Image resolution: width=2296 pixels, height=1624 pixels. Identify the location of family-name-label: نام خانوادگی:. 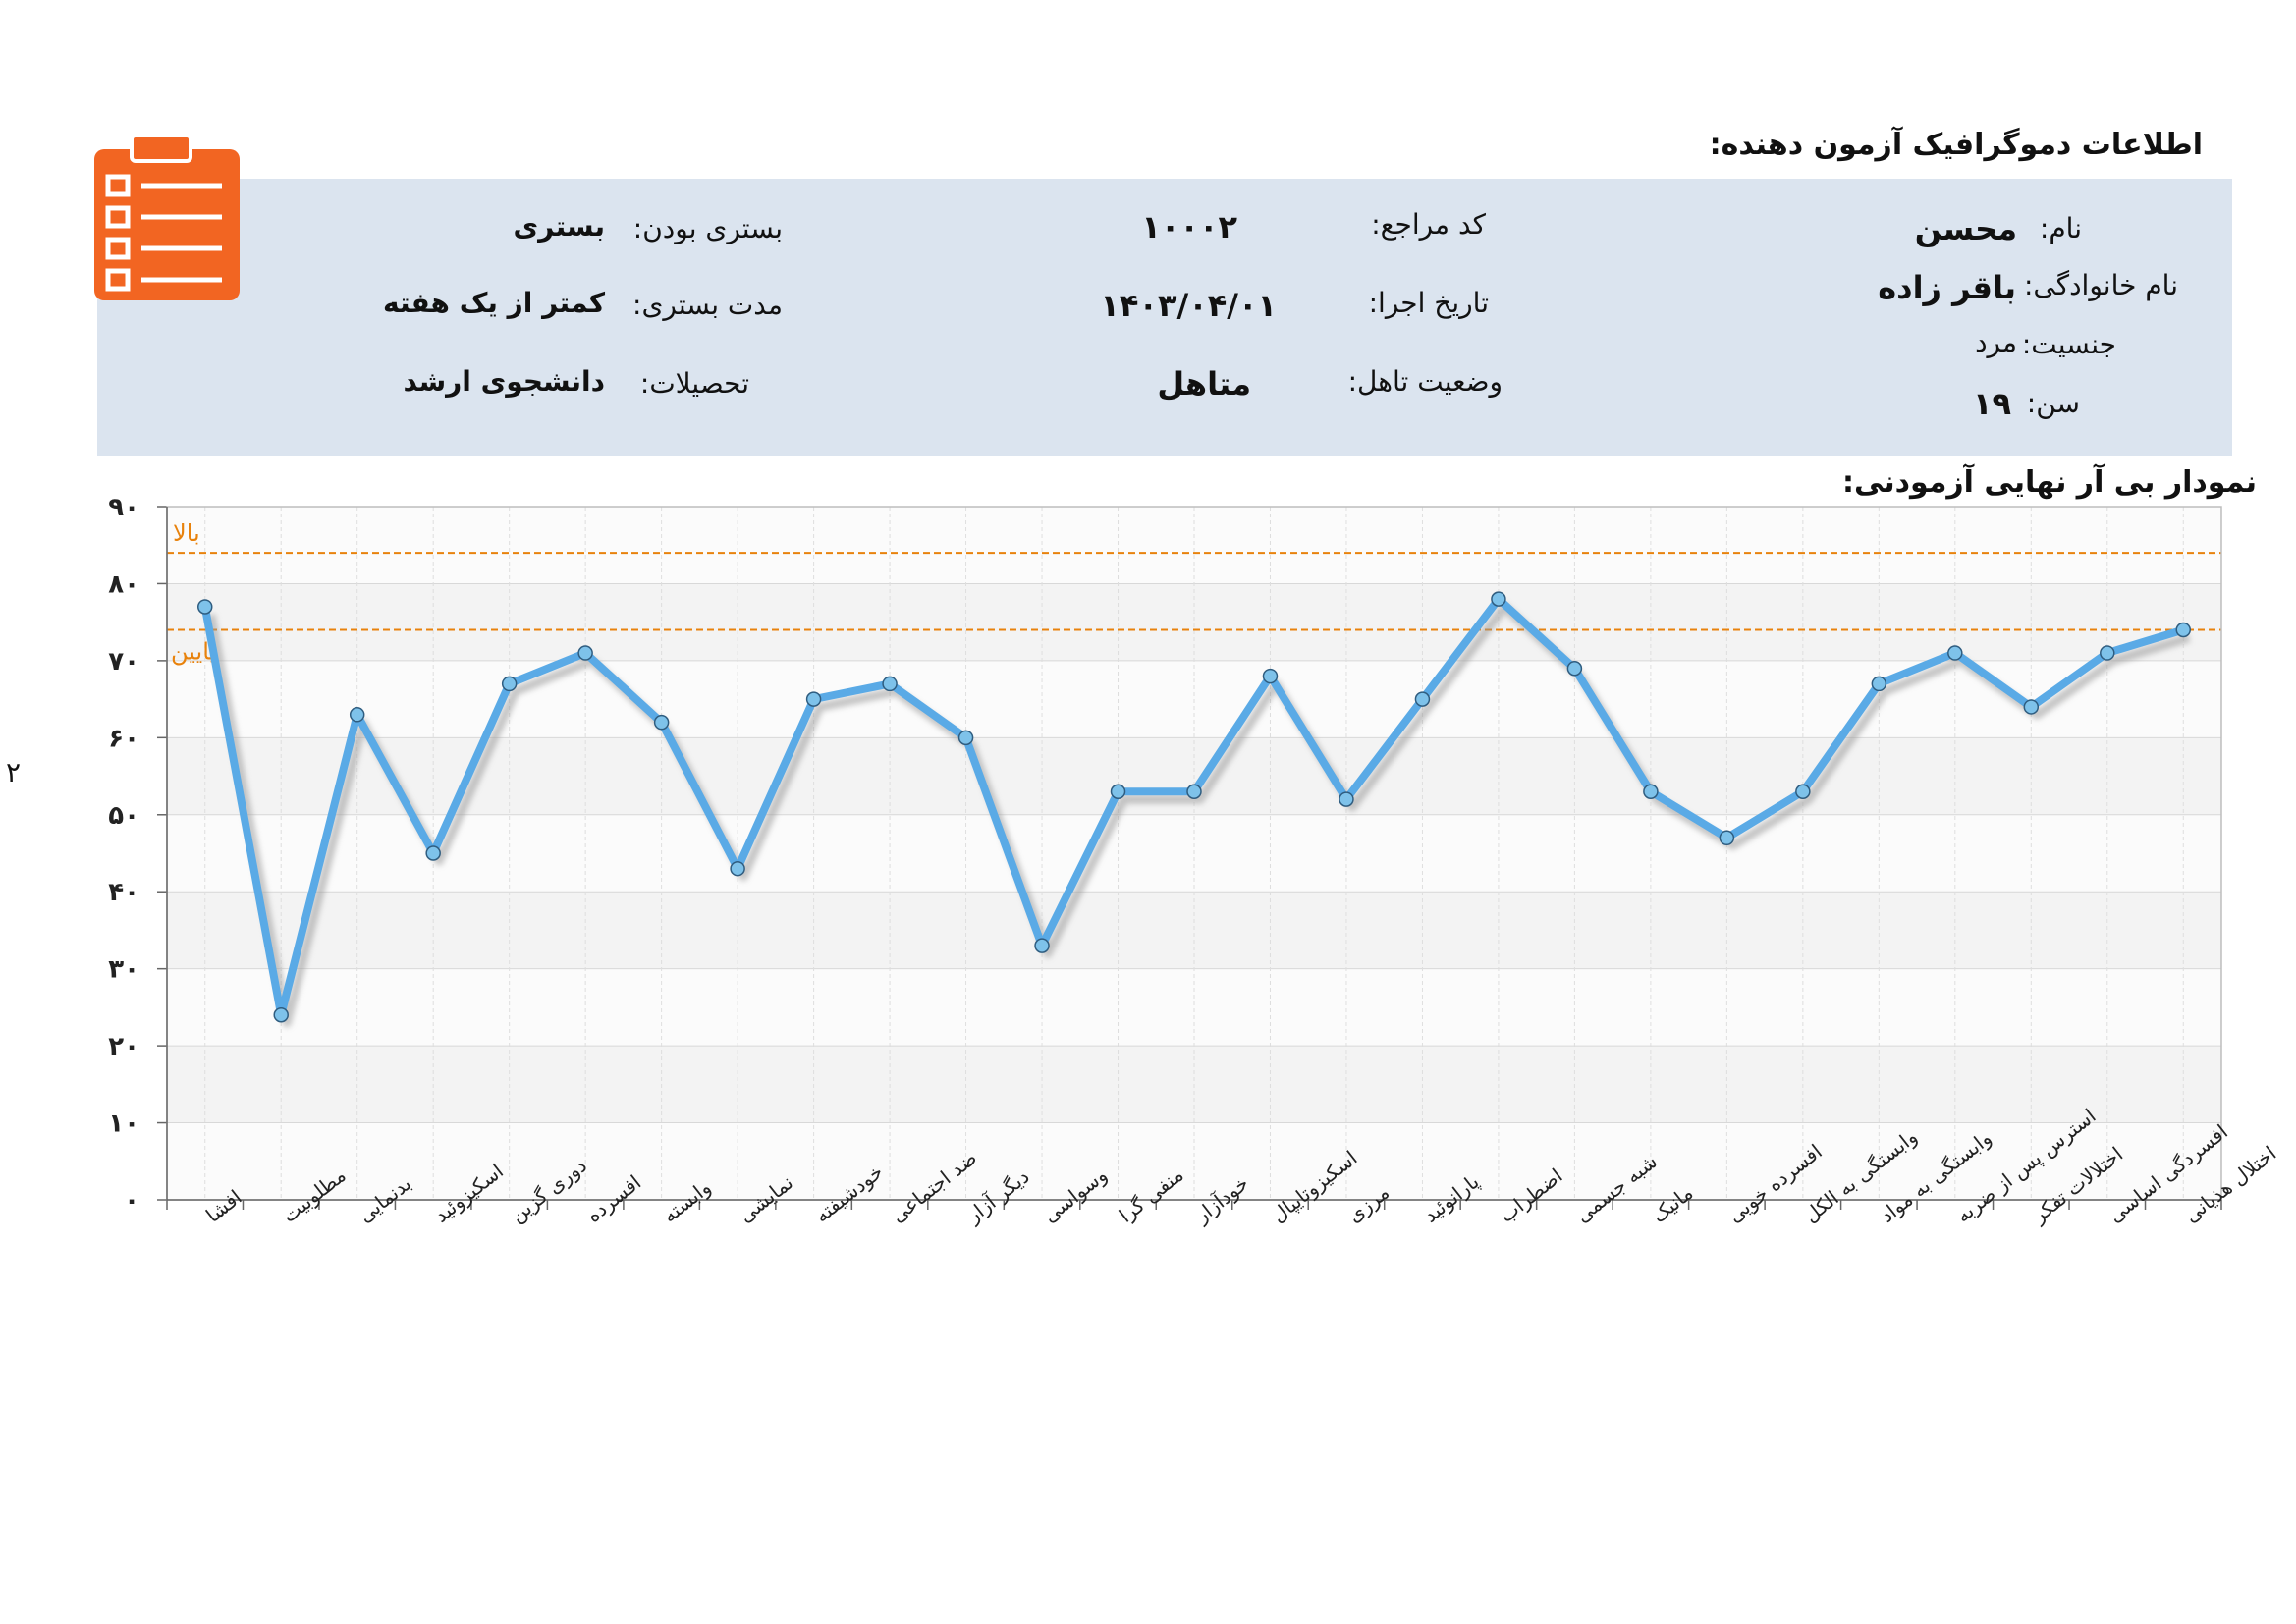
(2100, 285).